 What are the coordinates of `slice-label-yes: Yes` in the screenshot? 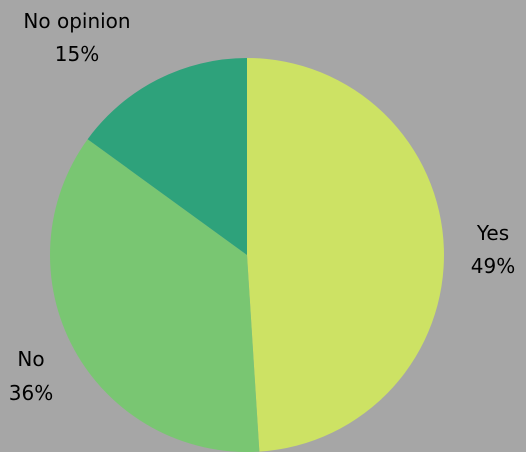 It's located at (492, 233).